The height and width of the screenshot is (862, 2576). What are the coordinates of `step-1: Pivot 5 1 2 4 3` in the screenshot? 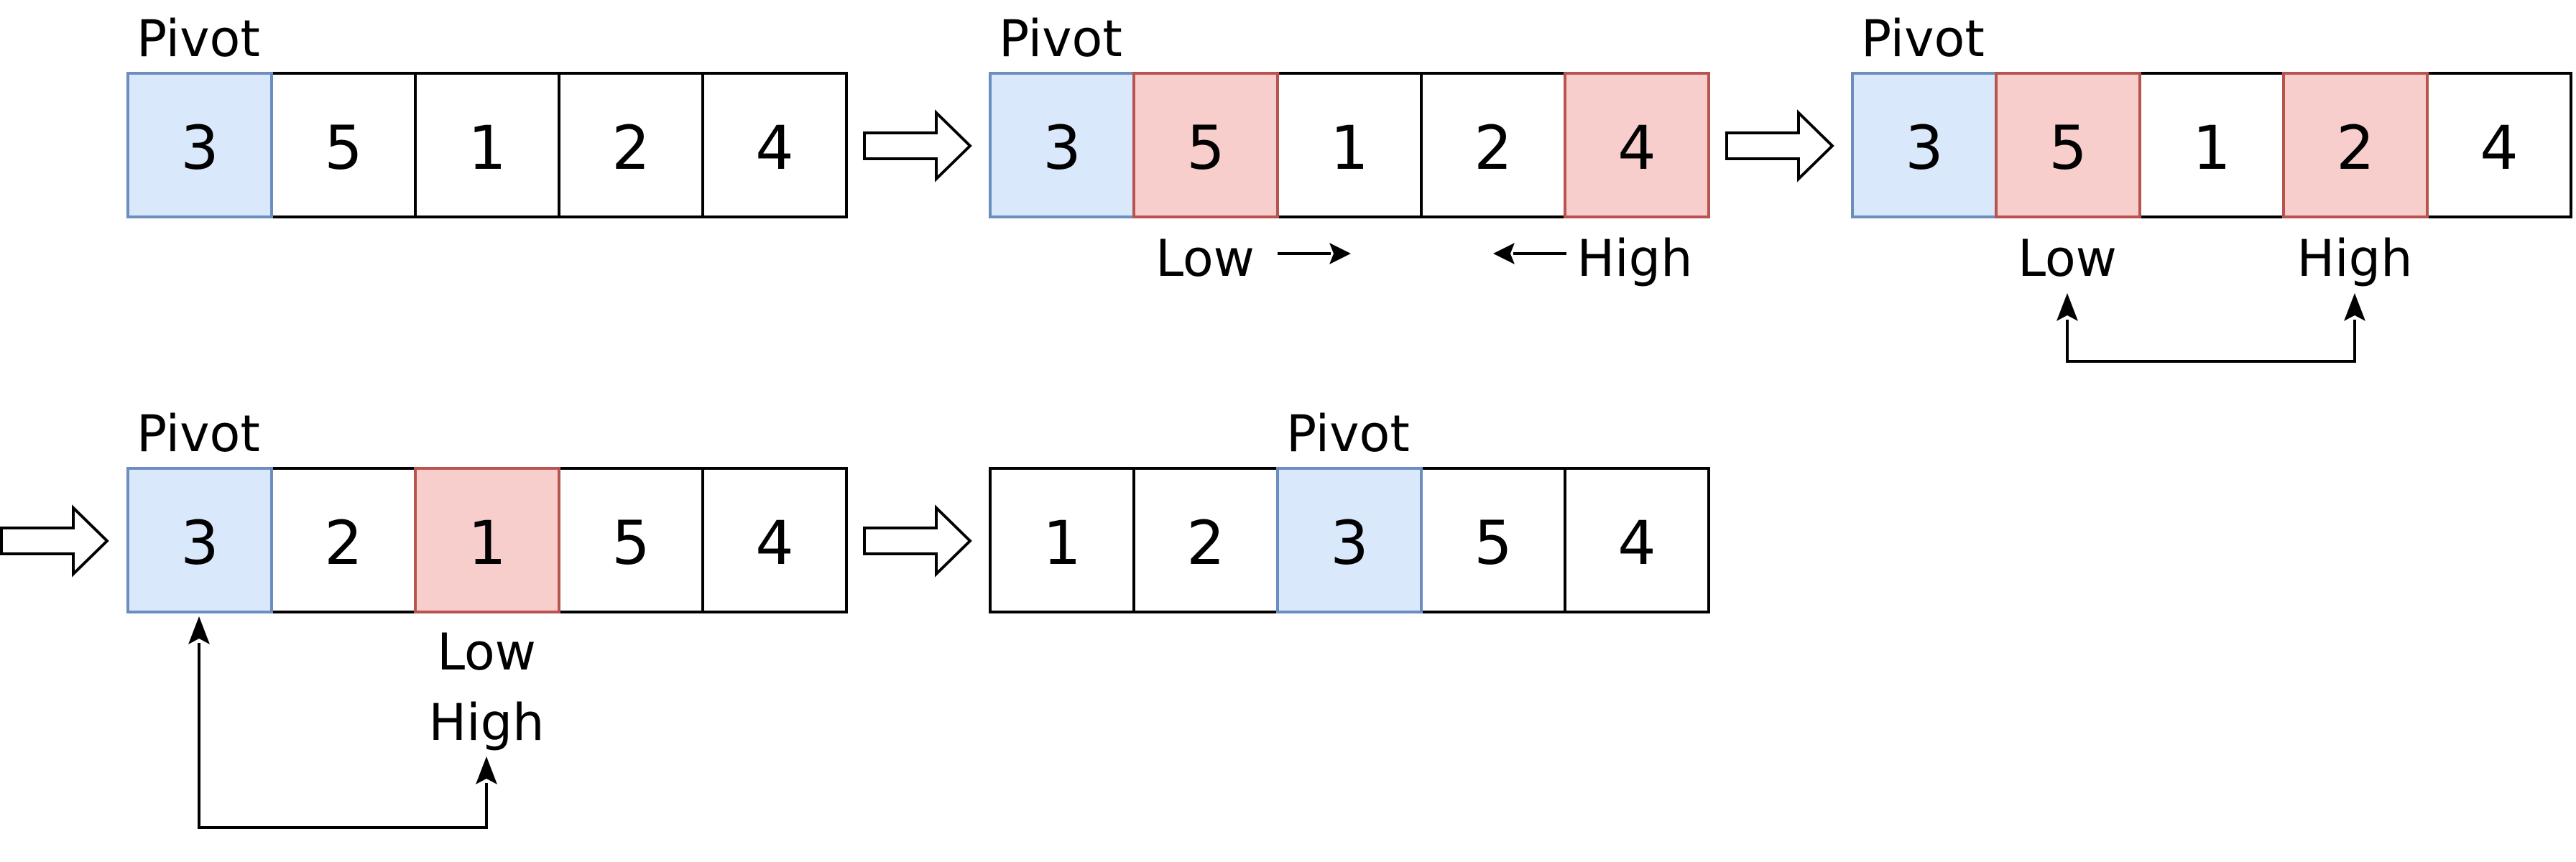 It's located at (487, 113).